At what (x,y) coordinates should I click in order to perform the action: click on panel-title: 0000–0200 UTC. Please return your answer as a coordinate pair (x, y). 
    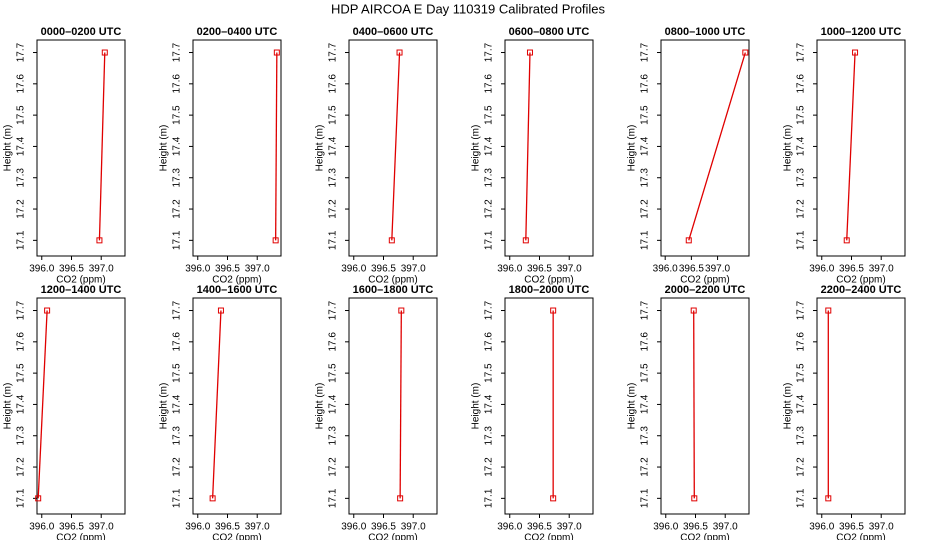
    Looking at the image, I should click on (81, 32).